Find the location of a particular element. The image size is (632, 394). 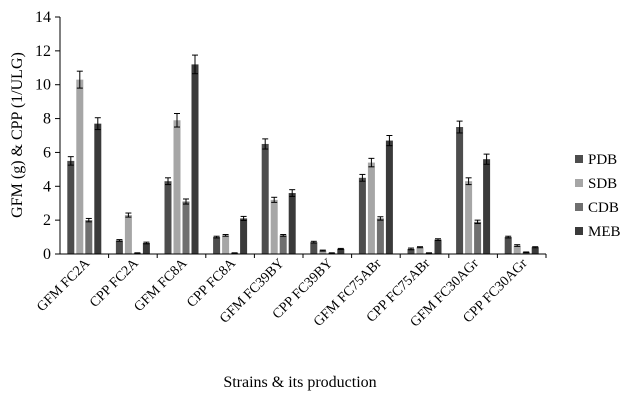

legend-label-pdb: PDB is located at coordinates (602, 160).